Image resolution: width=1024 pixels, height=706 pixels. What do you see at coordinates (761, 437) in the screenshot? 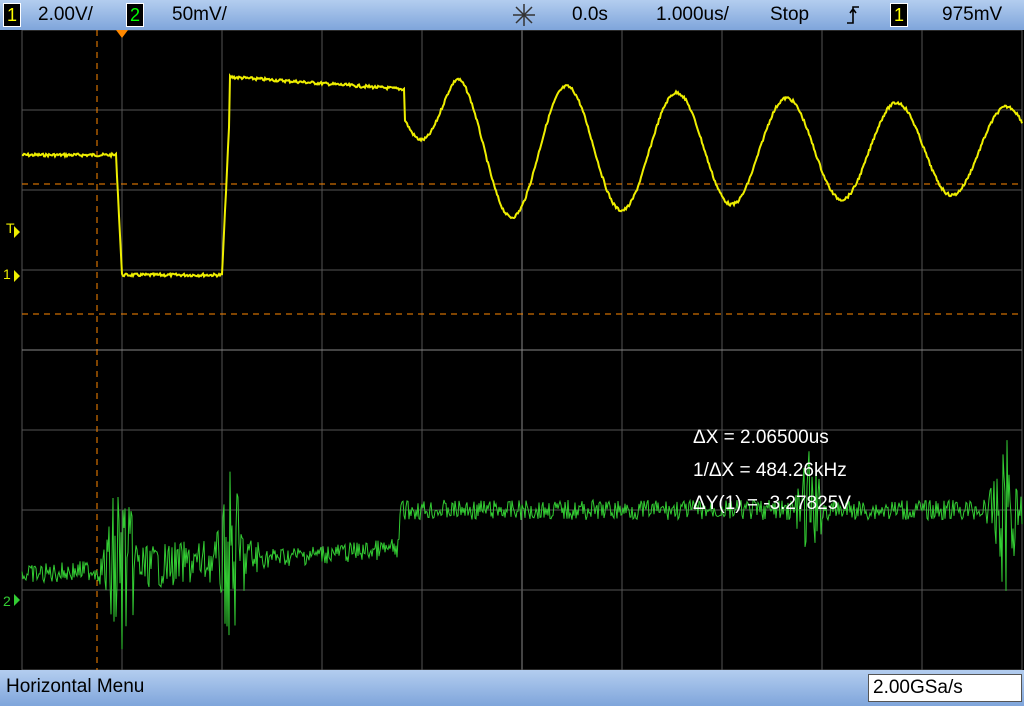
I see `measurement: ΔX = 2.06500us` at bounding box center [761, 437].